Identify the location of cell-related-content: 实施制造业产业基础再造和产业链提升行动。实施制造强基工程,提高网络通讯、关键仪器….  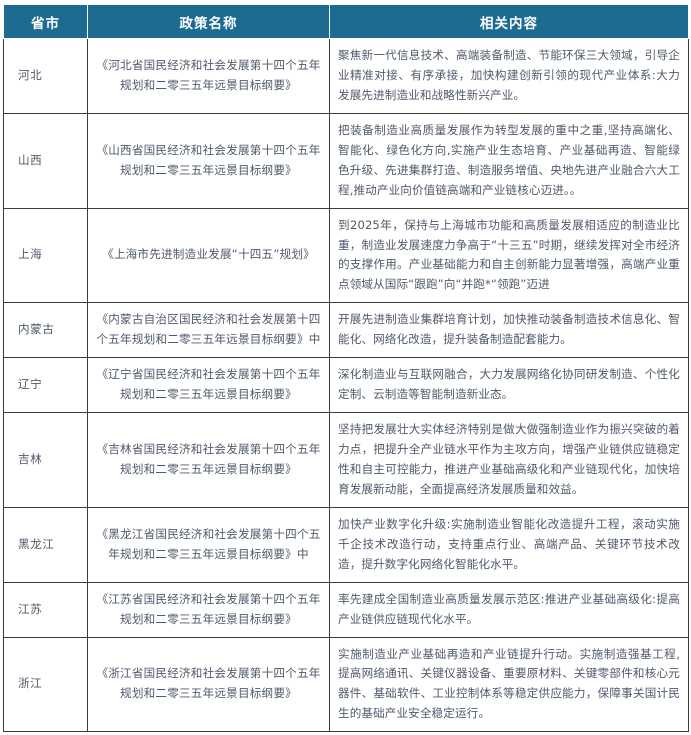
(509, 684).